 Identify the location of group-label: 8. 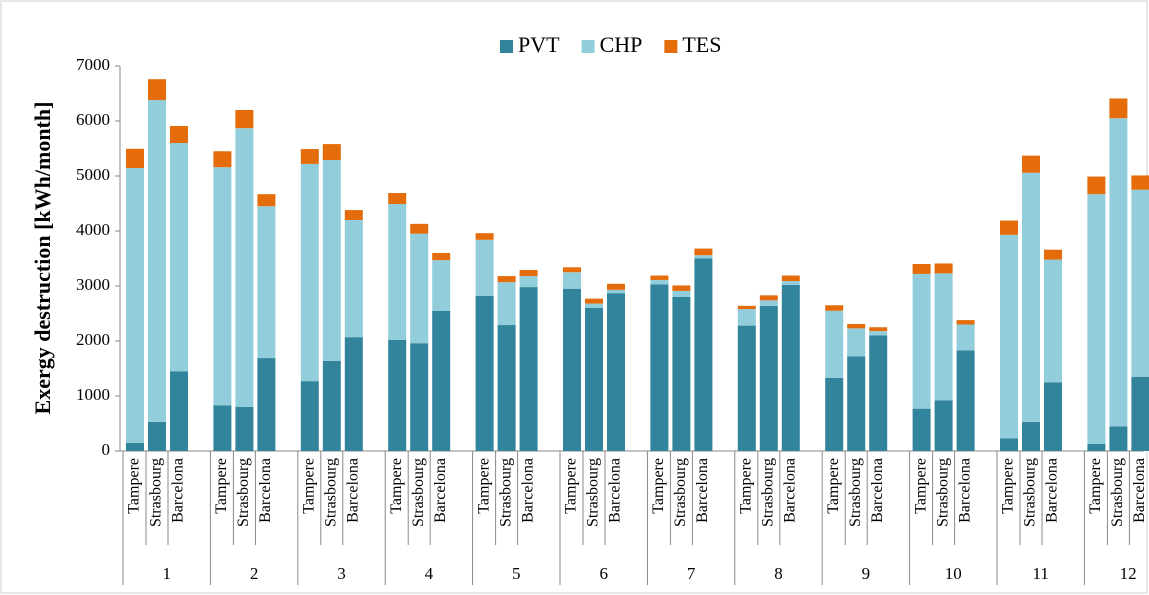
(778, 573).